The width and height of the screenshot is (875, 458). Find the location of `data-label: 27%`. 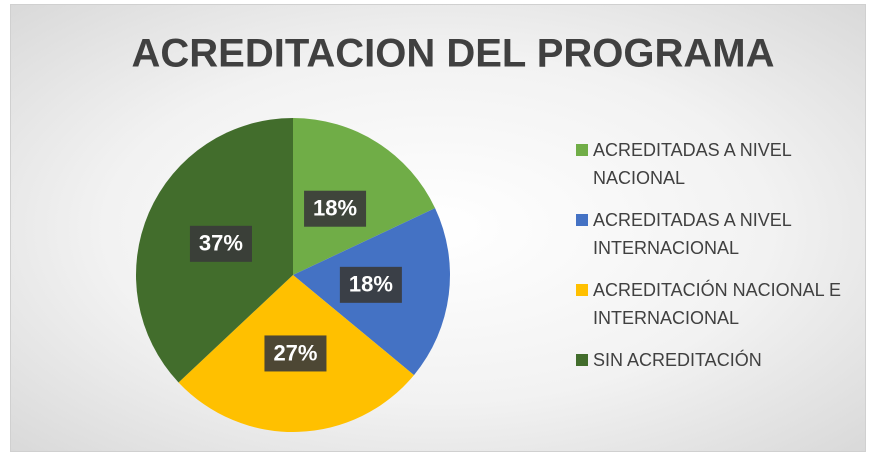

data-label: 27% is located at coordinates (295, 352).